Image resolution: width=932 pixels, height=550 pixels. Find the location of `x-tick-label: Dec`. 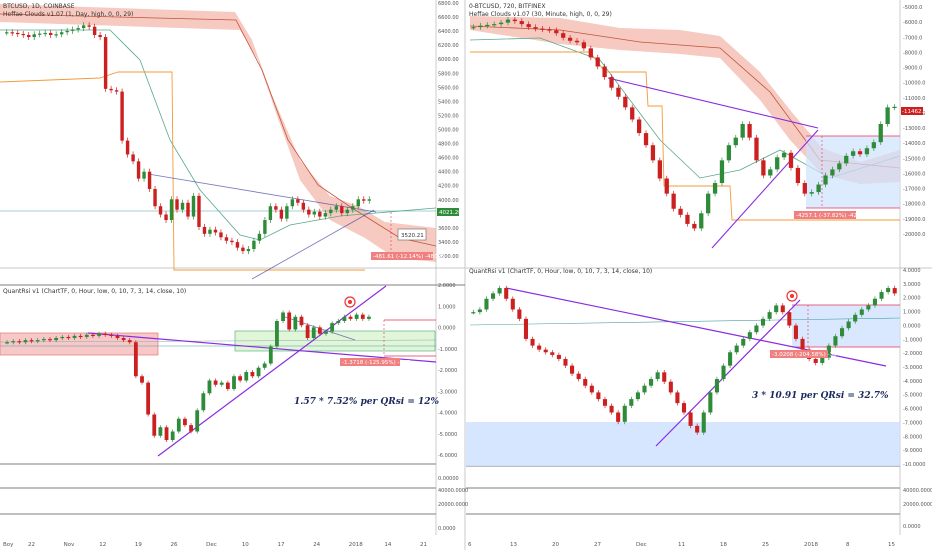

x-tick-label: Dec is located at coordinates (211, 545).